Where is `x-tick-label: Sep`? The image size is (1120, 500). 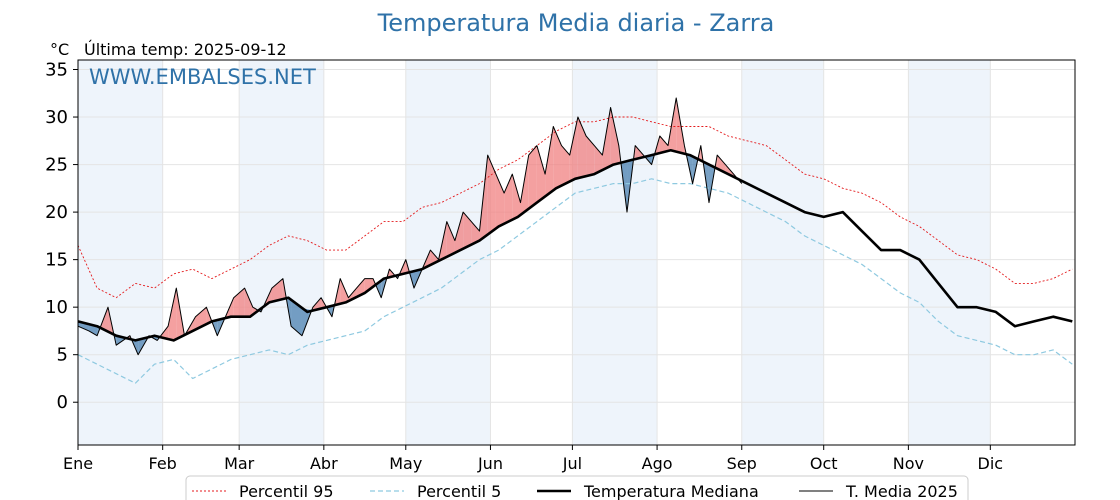 x-tick-label: Sep is located at coordinates (742, 463).